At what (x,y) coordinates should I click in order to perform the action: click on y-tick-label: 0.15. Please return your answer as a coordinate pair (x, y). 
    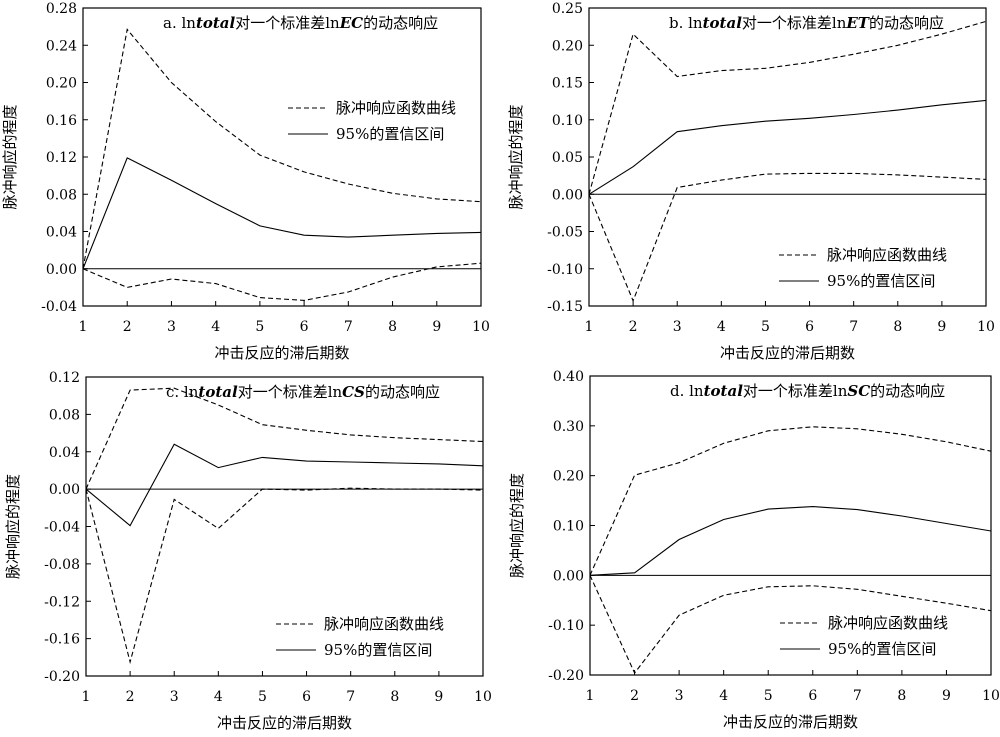
    Looking at the image, I should click on (567, 84).